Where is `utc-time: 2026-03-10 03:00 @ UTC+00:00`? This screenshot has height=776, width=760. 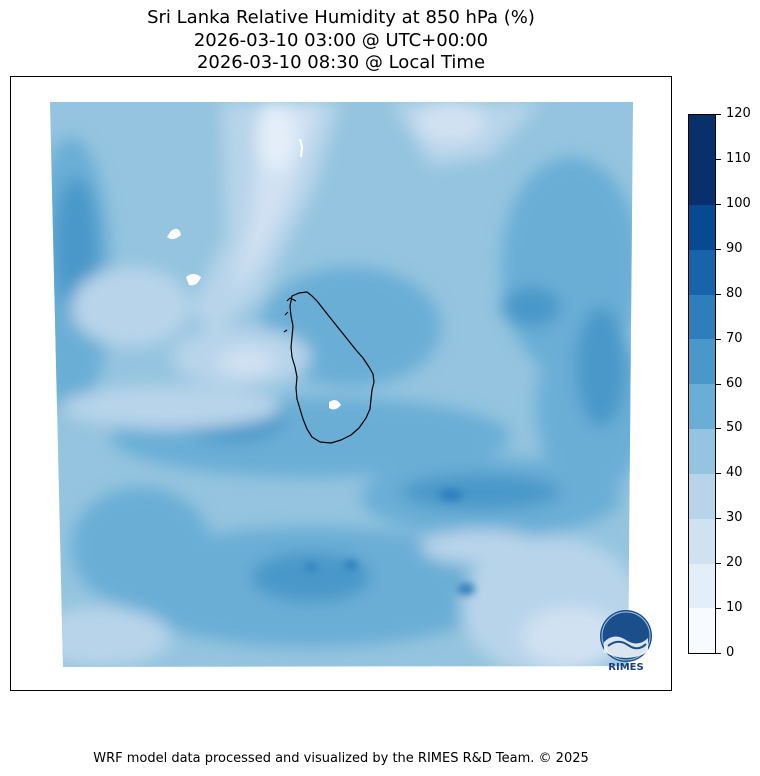
utc-time: 2026-03-10 03:00 @ UTC+00:00 is located at coordinates (341, 40).